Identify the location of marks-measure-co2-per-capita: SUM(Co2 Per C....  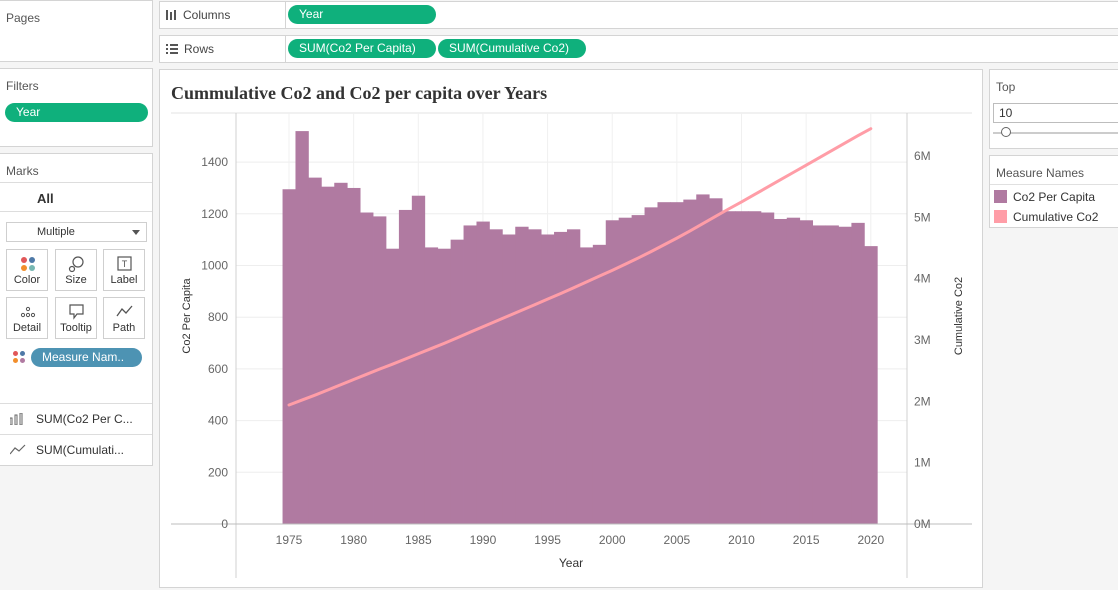
(76, 418).